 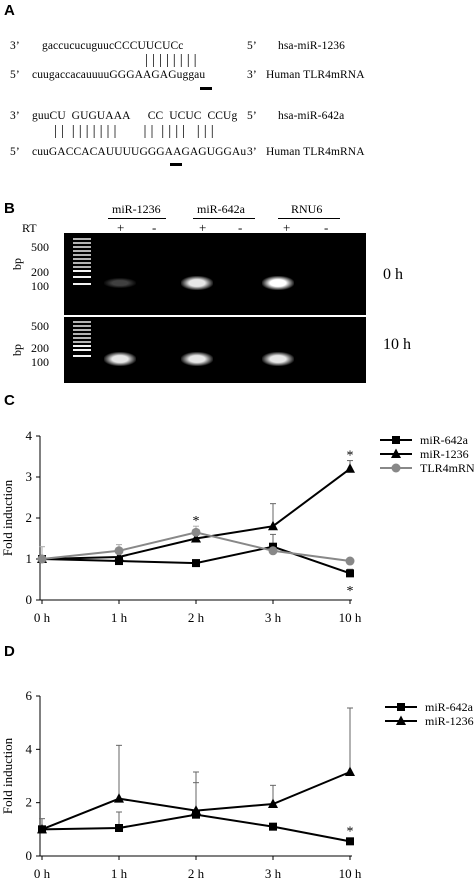 What do you see at coordinates (215, 274) in the screenshot?
I see `gel-image-0h` at bounding box center [215, 274].